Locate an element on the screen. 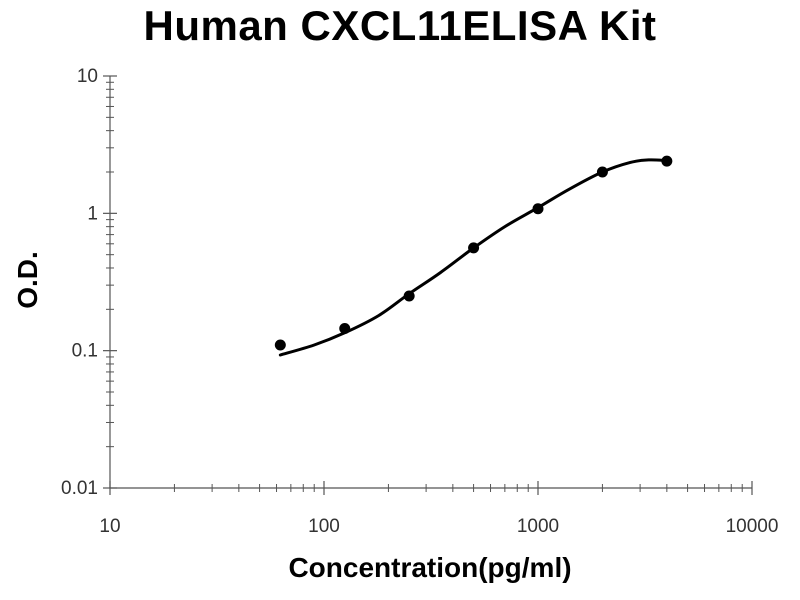  chart-title: Human CXCL11ELISA Kit is located at coordinates (400, 25).